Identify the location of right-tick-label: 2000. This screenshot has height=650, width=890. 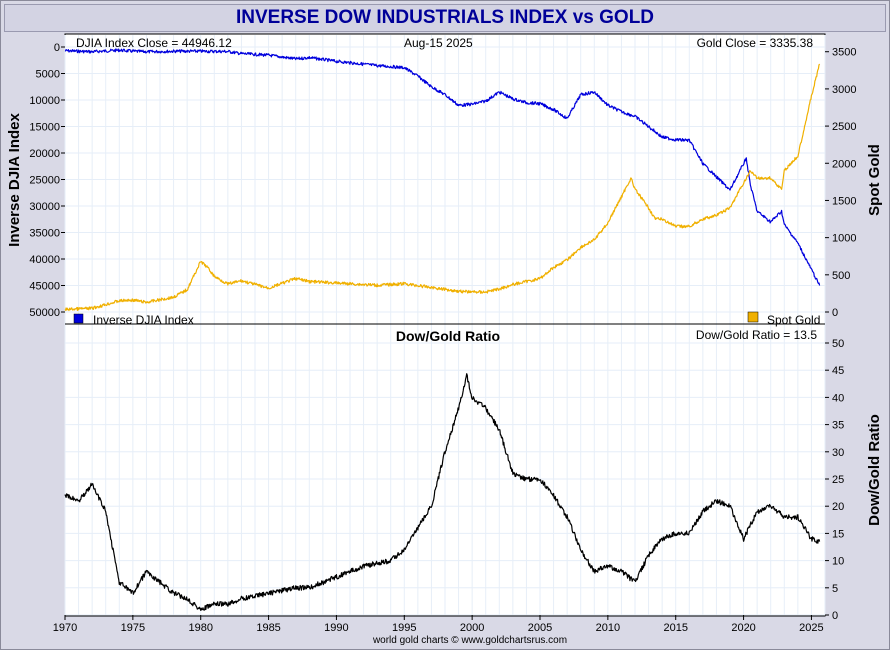
(844, 164).